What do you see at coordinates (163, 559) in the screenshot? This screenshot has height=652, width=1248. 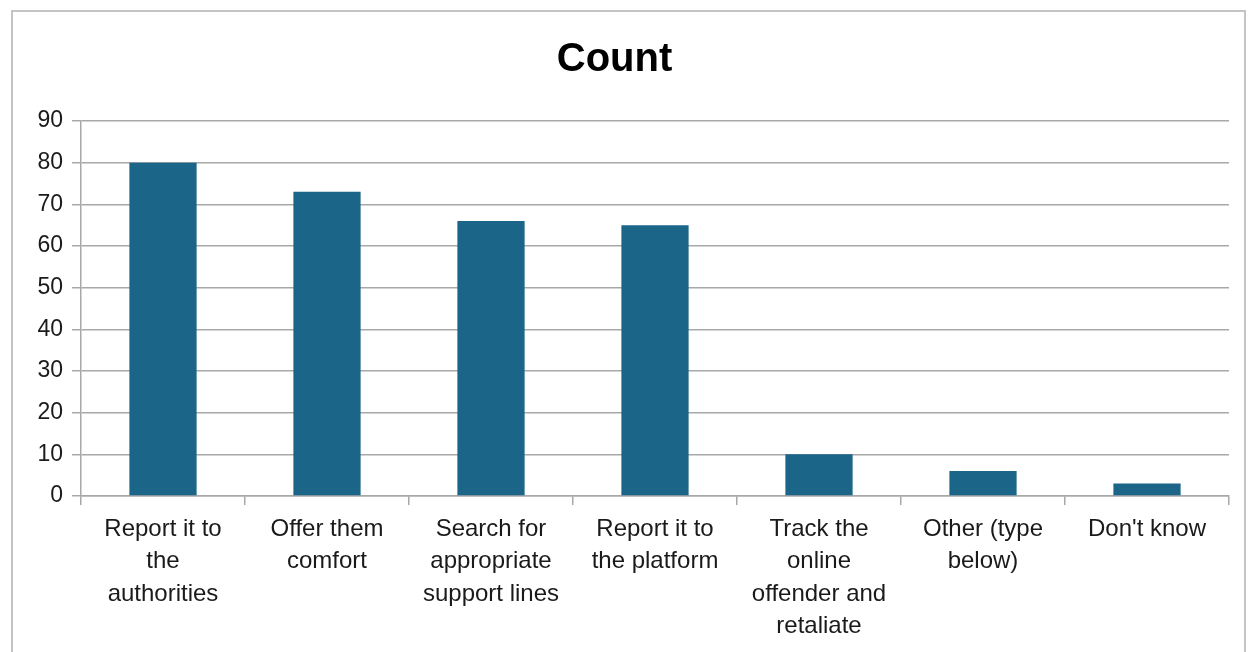 I see `x-tick-label: Report it to the authorities` at bounding box center [163, 559].